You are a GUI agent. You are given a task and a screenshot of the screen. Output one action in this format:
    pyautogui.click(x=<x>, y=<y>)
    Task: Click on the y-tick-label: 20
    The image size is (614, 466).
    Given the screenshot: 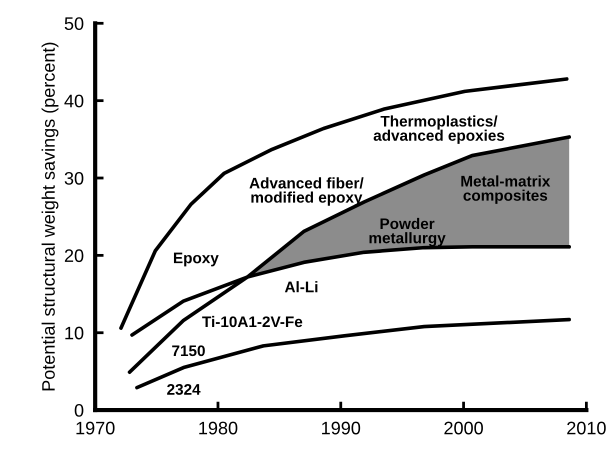 What is the action you would take?
    pyautogui.click(x=74, y=255)
    